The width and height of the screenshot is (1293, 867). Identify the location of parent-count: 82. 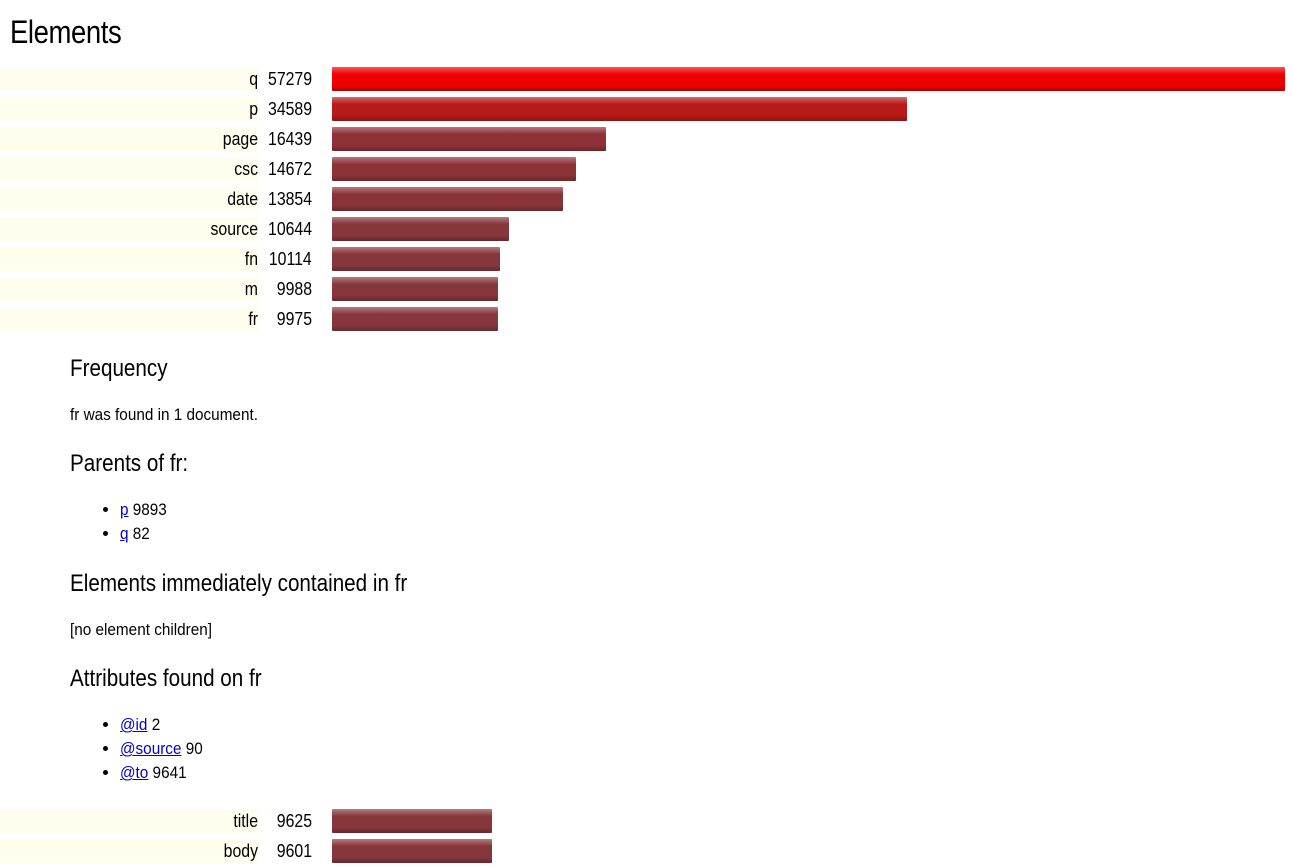
(141, 533).